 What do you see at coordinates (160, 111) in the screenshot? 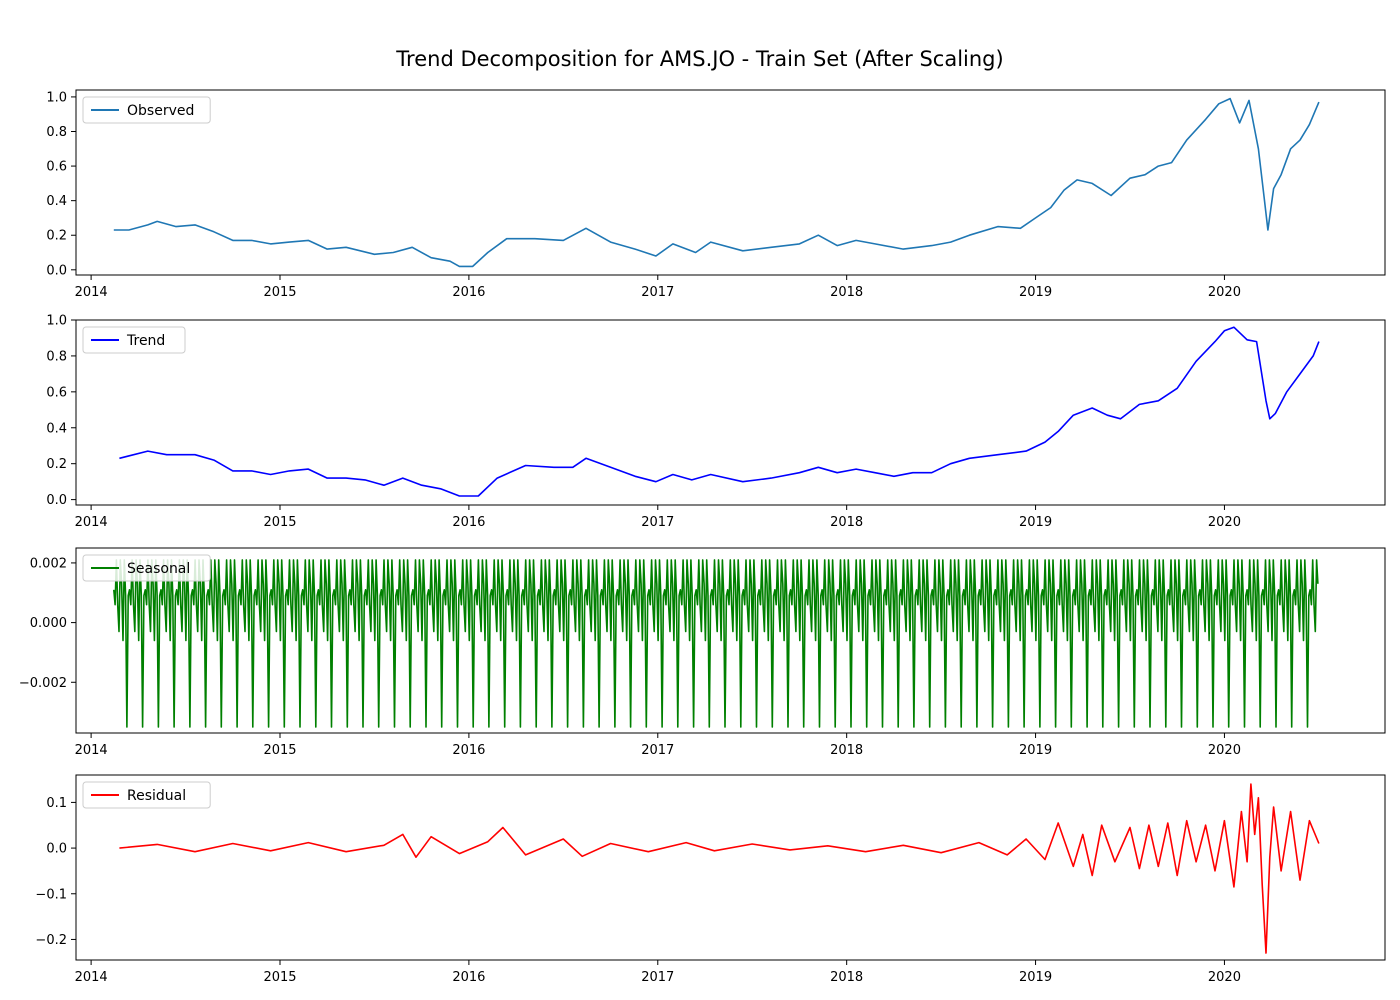
I see `observed-legend-label: Observed` at bounding box center [160, 111].